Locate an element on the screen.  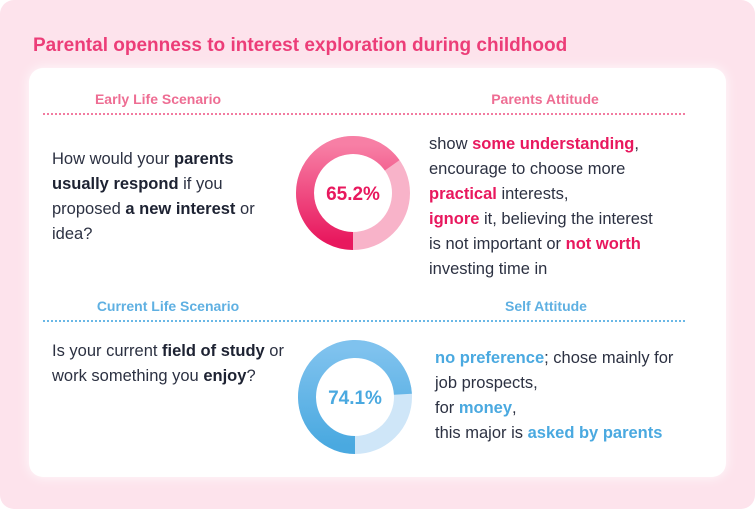
question-segment: or work something you is located at coordinates (168, 363).